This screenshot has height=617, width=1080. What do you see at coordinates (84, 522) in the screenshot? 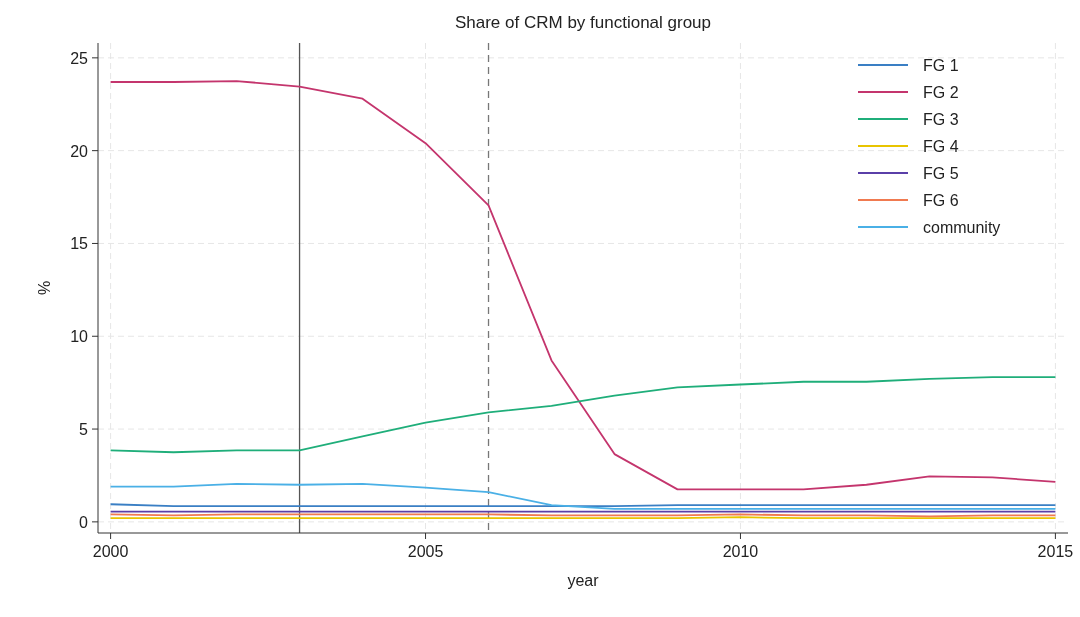
I see `y-tick-label: 0` at bounding box center [84, 522].